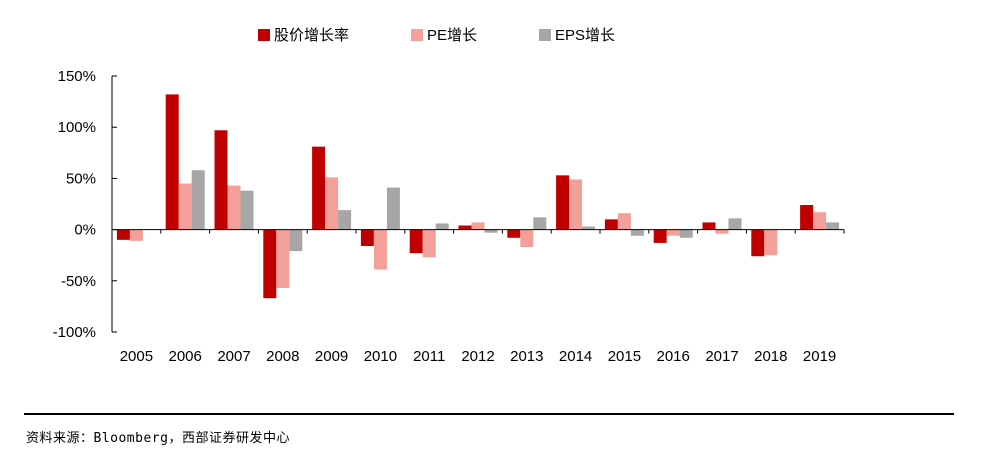 This screenshot has height=454, width=982. What do you see at coordinates (660, 236) in the screenshot?
I see `bar-股价增长率-2016` at bounding box center [660, 236].